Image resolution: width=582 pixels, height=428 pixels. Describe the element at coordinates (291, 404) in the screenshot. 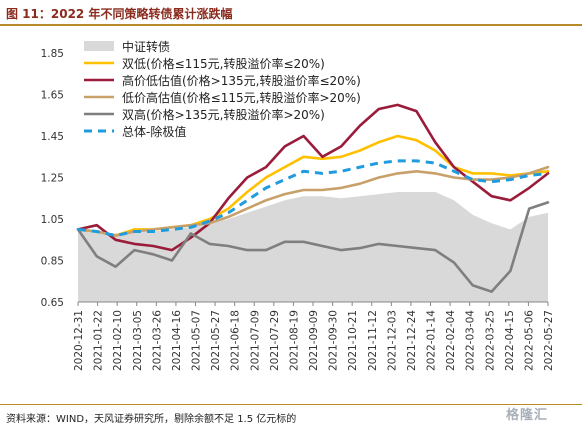

I see `footer-rule` at that location.